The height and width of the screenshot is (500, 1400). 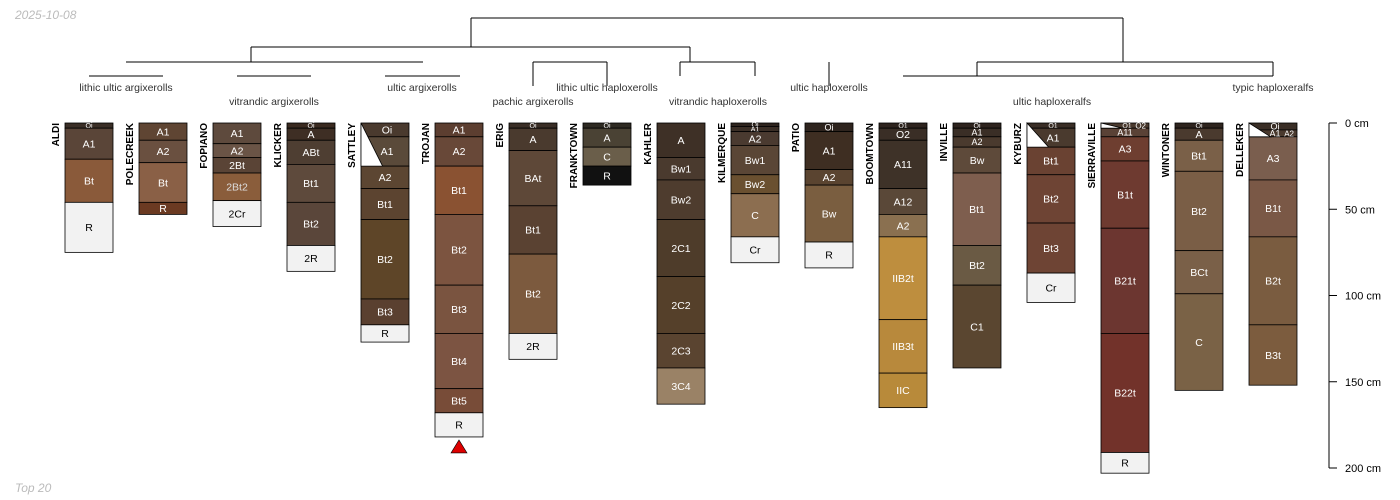 I want to click on horizon-bt3, so click(x=385, y=312).